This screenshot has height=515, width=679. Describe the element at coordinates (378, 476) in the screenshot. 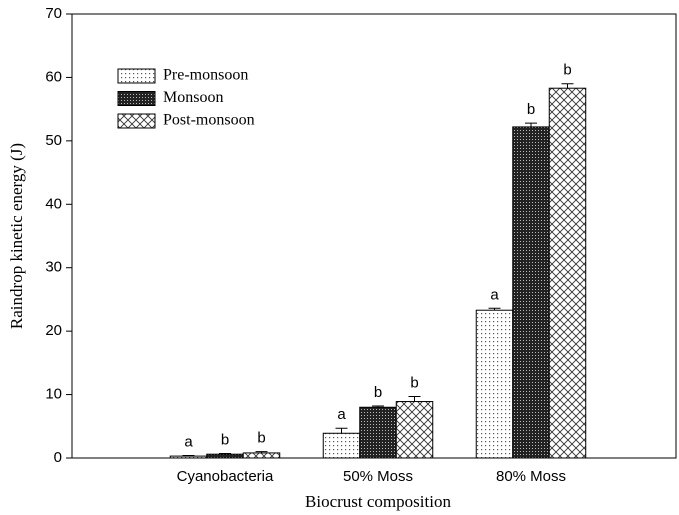

I see `x-tick-label: 50% Moss` at that location.